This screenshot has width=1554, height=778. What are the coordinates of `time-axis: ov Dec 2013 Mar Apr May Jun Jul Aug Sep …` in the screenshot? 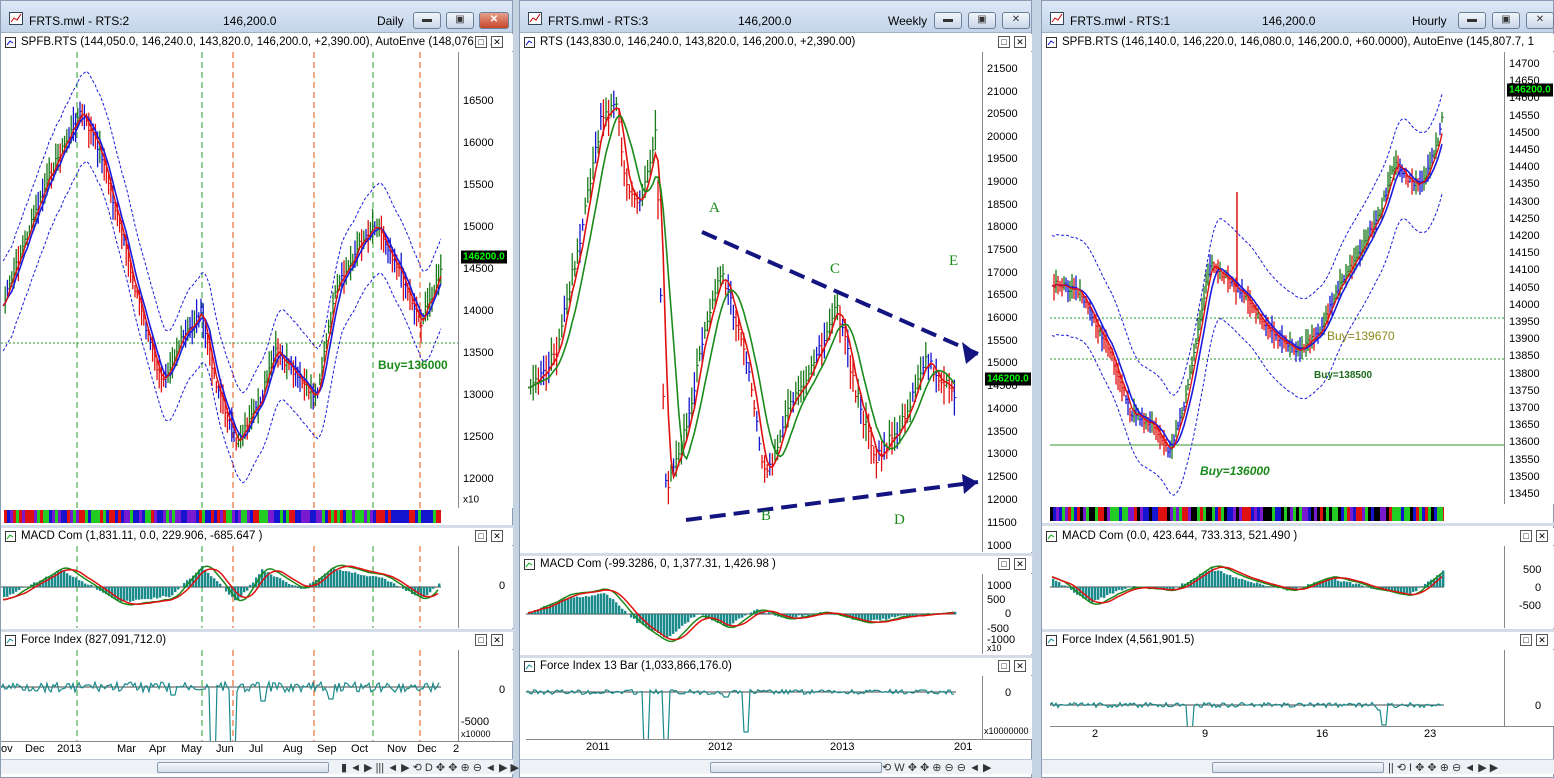 It's located at (257, 749).